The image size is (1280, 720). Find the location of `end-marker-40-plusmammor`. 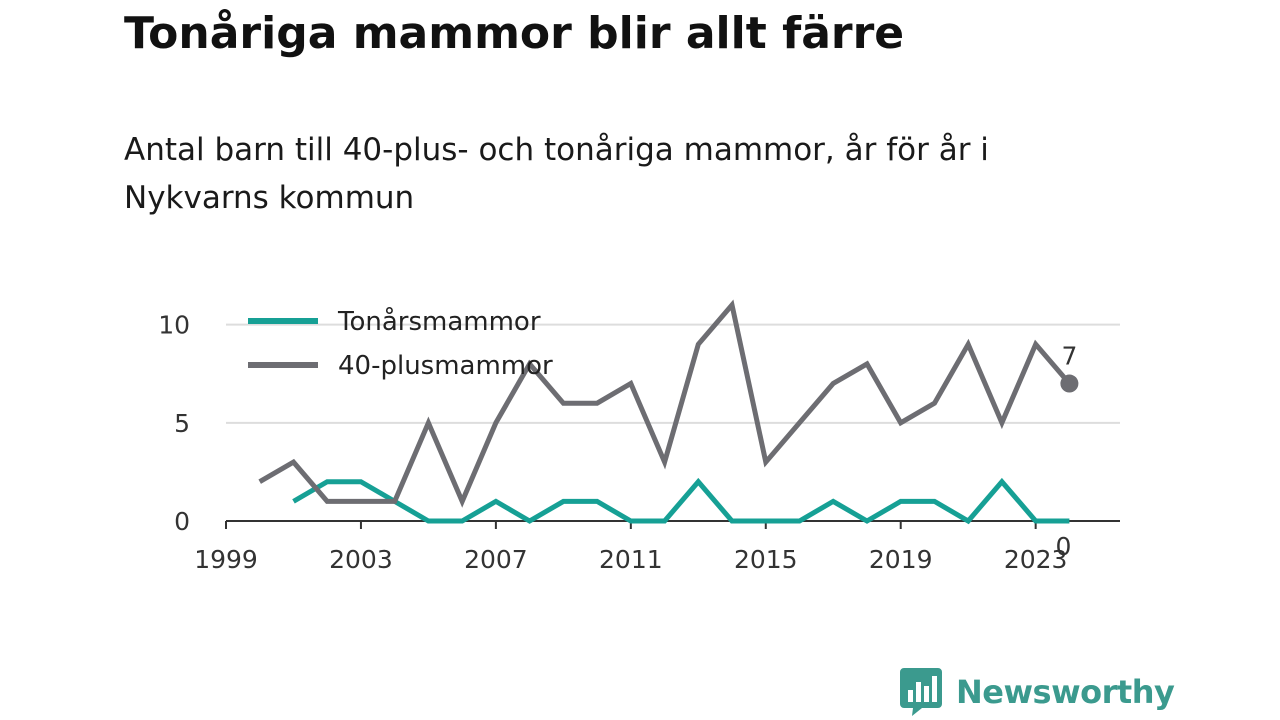

end-marker-40-plusmammor is located at coordinates (1069, 383).